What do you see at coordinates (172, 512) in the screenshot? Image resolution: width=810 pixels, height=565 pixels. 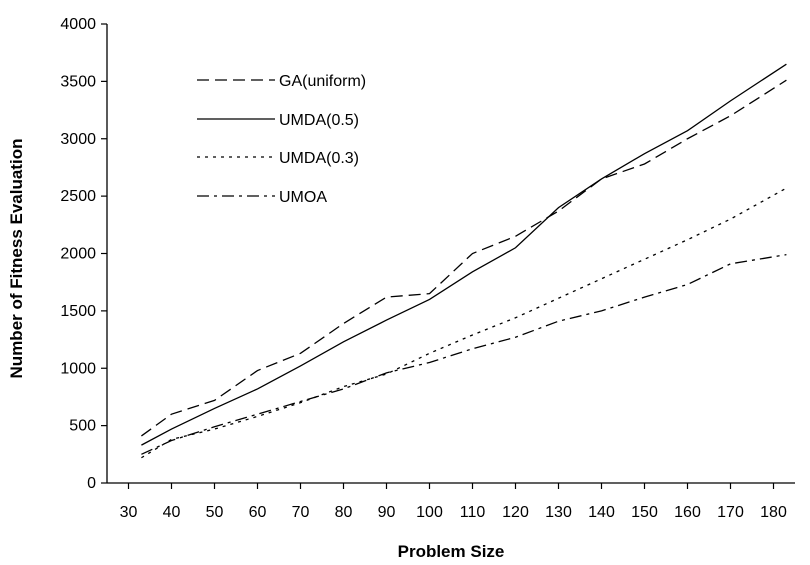 I see `x-tick-label: 40` at bounding box center [172, 512].